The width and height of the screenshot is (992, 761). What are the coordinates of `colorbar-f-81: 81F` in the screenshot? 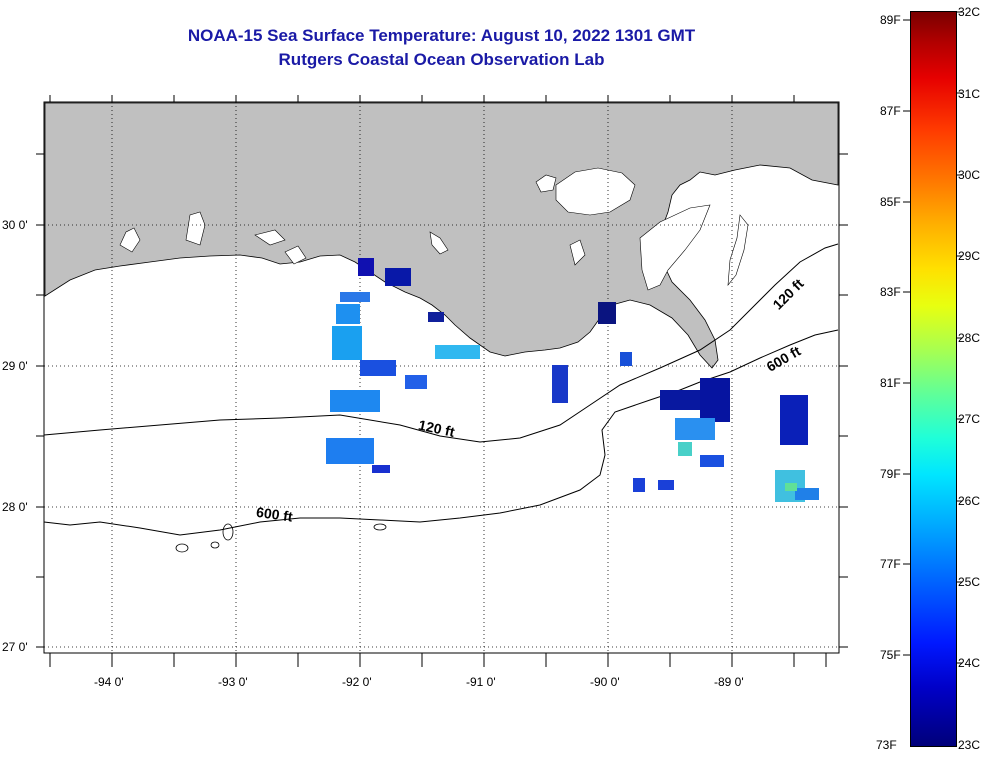 It's located at (890, 383).